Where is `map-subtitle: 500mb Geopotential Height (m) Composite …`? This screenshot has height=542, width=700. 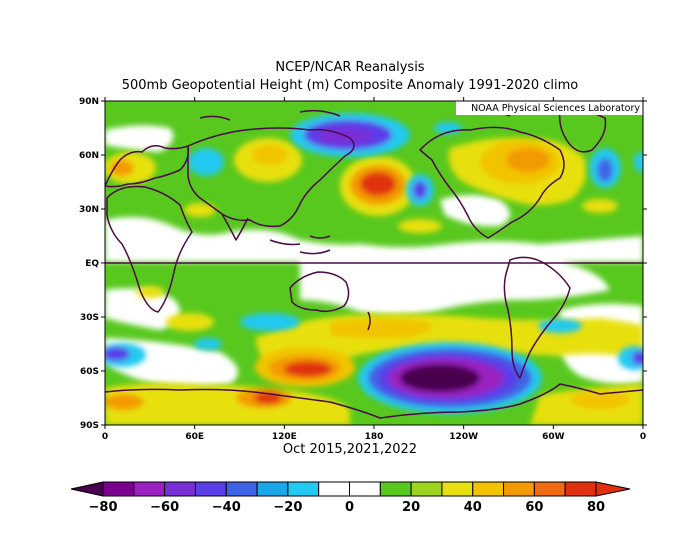
map-subtitle: 500mb Geopotential Height (m) Composite … is located at coordinates (350, 85).